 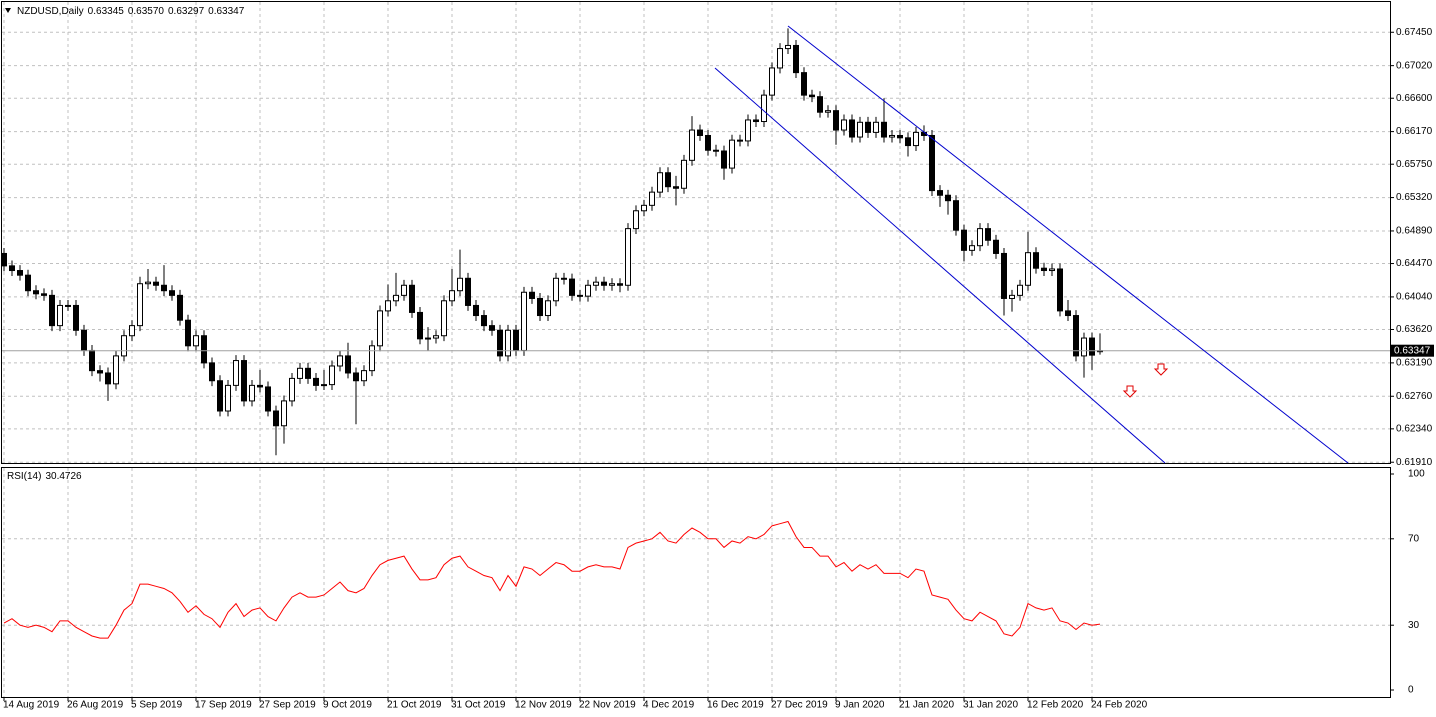 I want to click on rsi-line, so click(x=552, y=579).